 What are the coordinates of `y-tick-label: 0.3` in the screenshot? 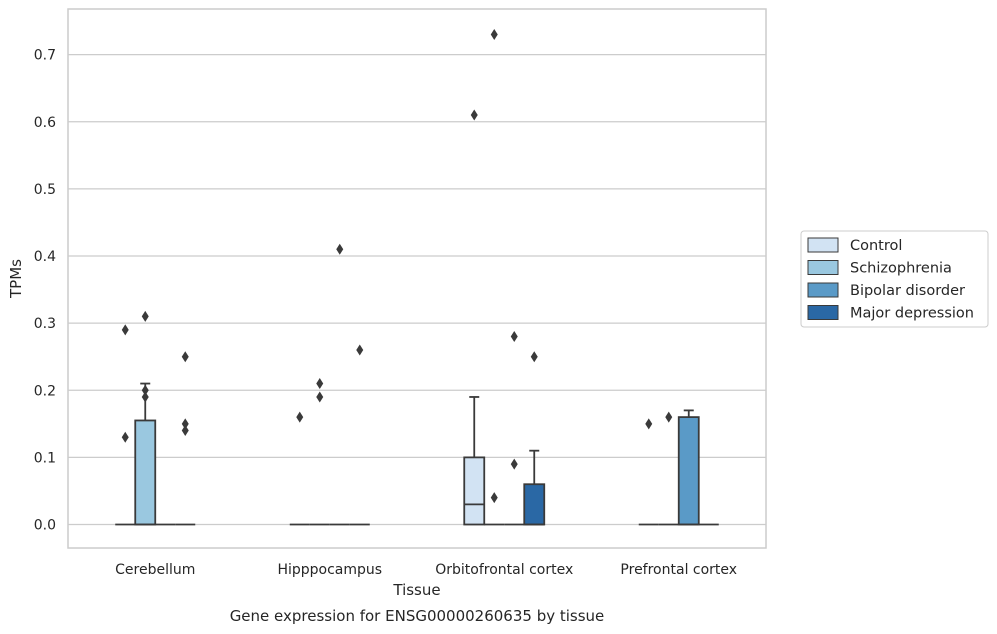 It's located at (45, 324).